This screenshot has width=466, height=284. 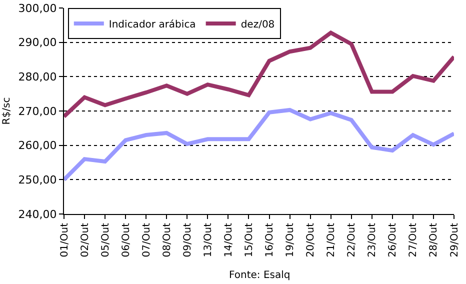 What do you see at coordinates (37, 111) in the screenshot?
I see `y-tick-label: 270,00` at bounding box center [37, 111].